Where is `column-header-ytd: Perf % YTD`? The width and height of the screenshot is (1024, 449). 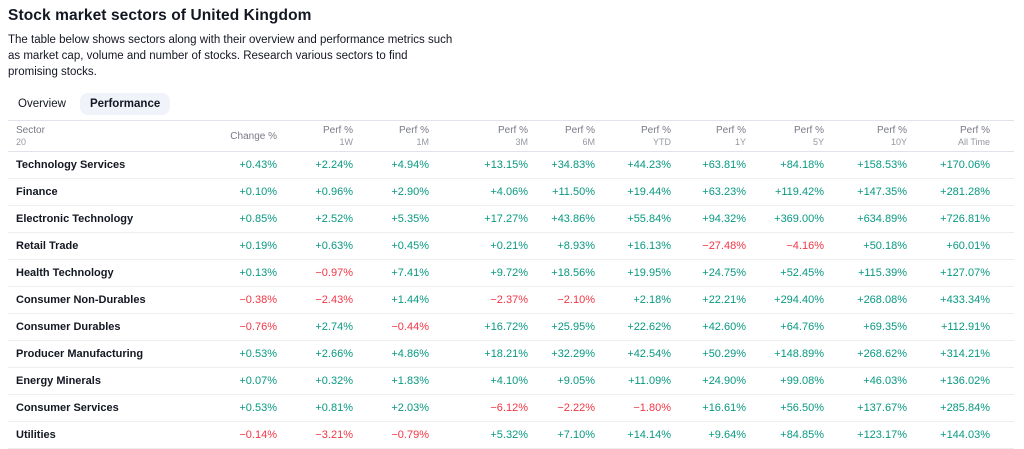 column-header-ytd: Perf % YTD is located at coordinates (633, 136).